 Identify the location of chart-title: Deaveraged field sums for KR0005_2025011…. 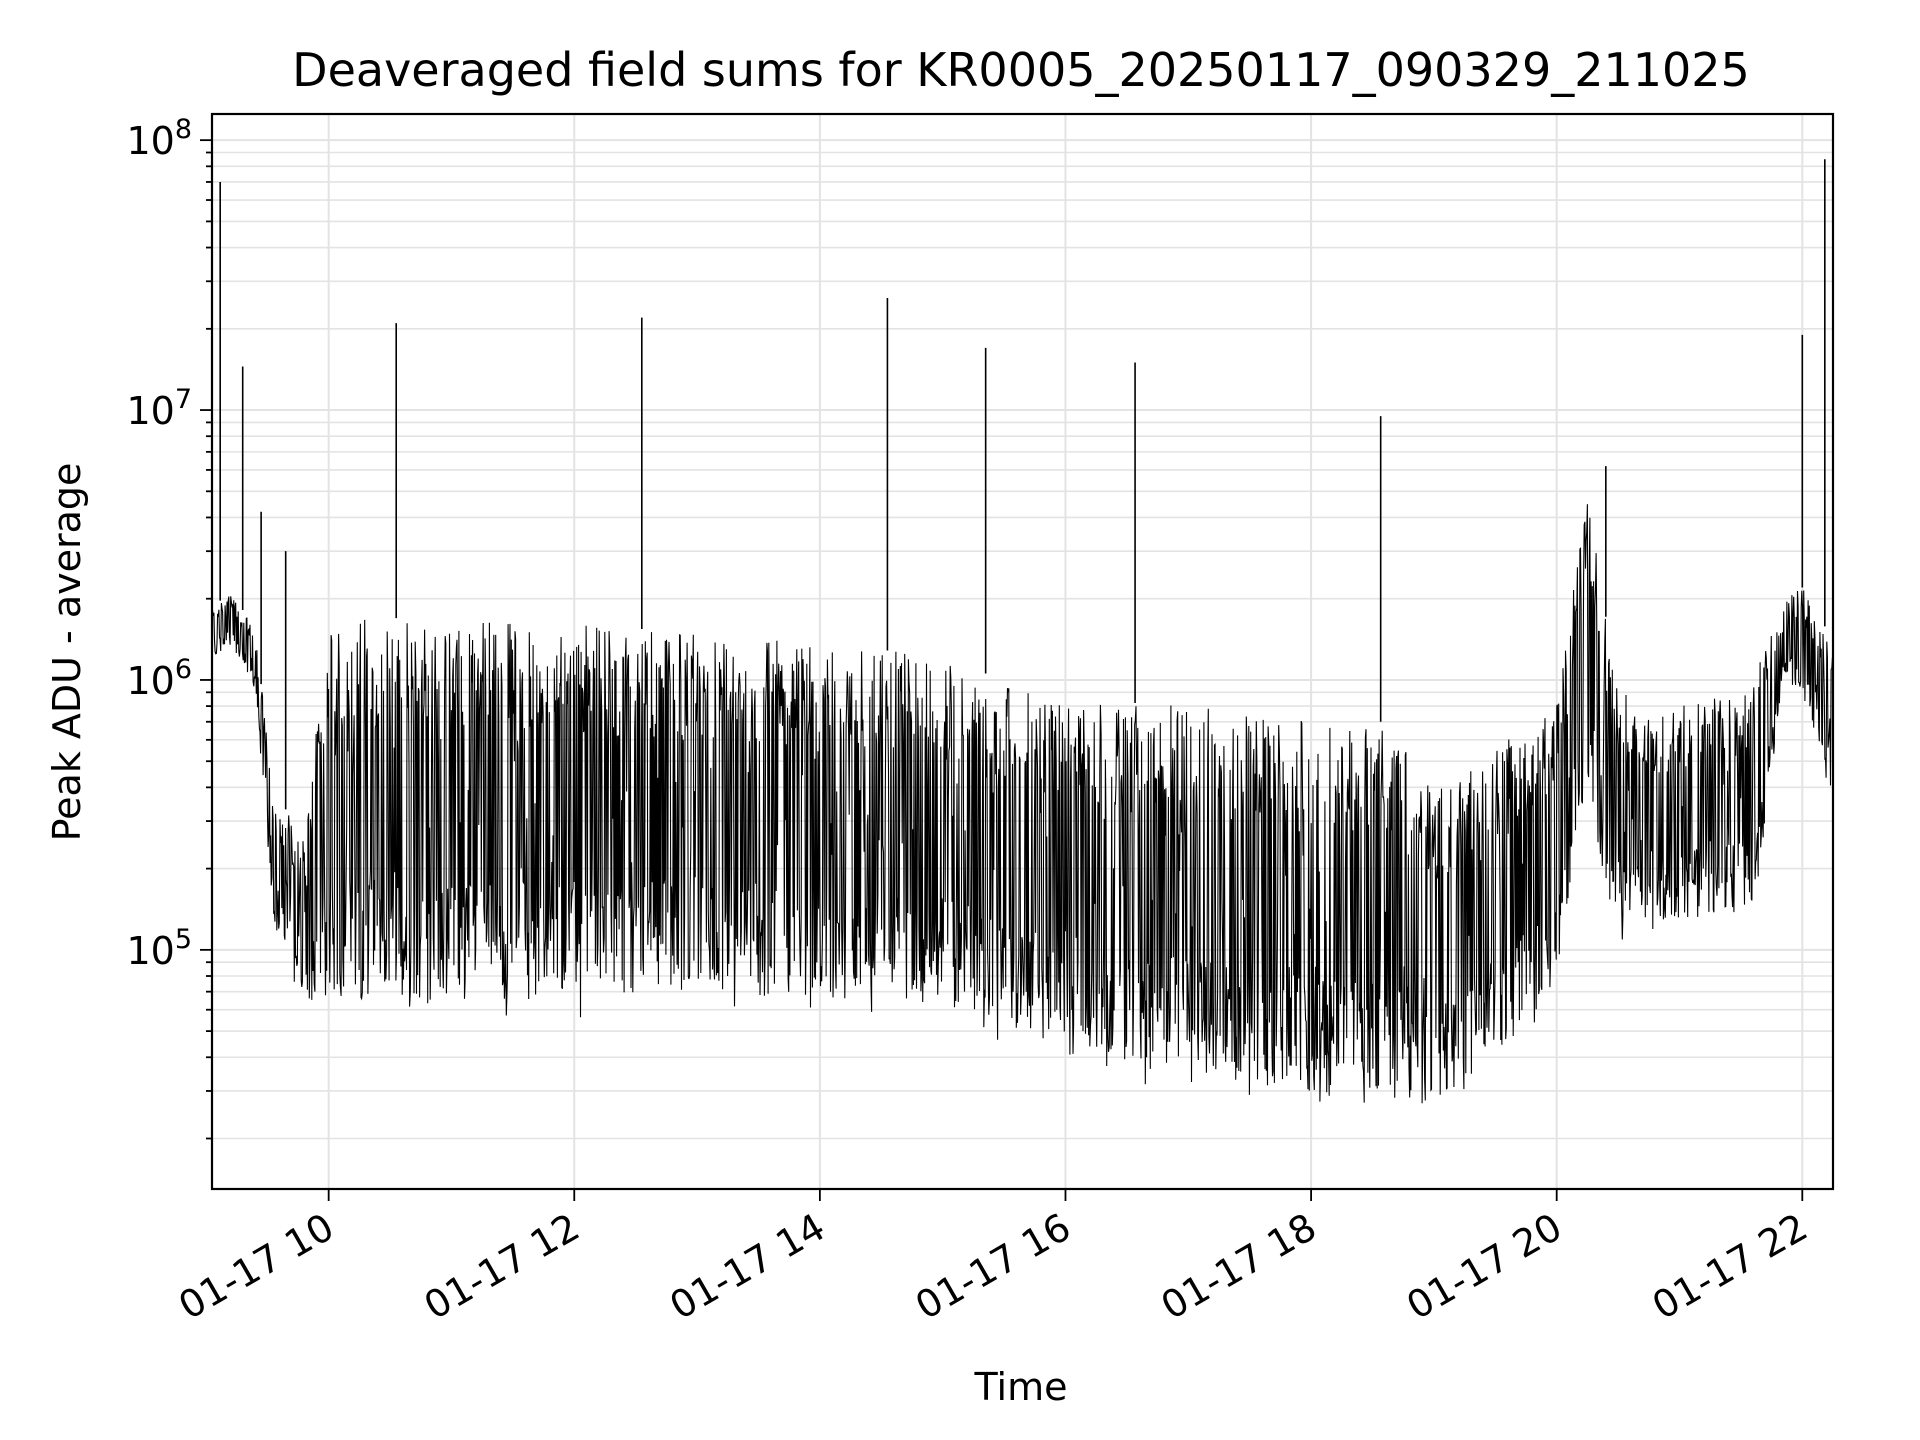
(1021, 70).